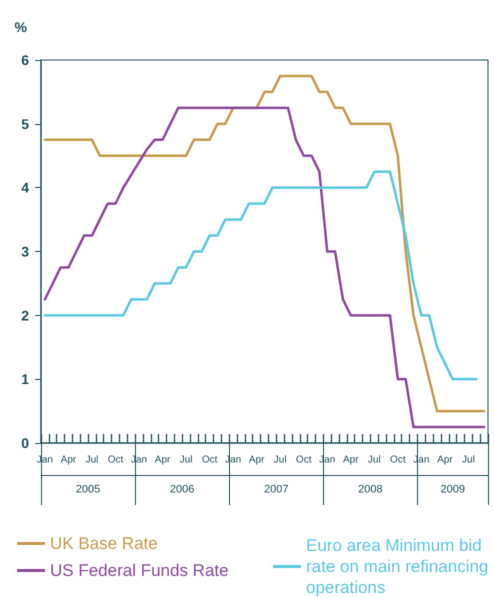 The width and height of the screenshot is (494, 598). Describe the element at coordinates (25, 379) in the screenshot. I see `y-tick-label: 1` at that location.